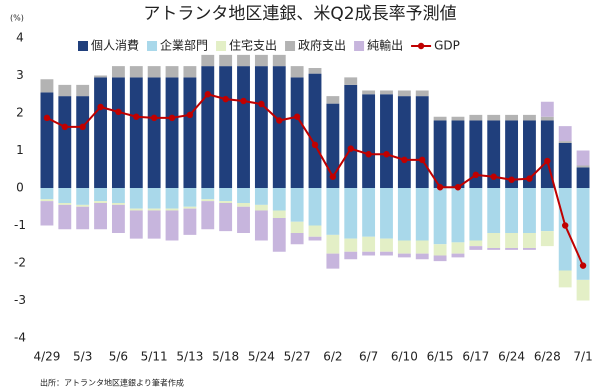  What do you see at coordinates (440, 357) in the screenshot?
I see `x-tick-label: 6/15` at bounding box center [440, 357].